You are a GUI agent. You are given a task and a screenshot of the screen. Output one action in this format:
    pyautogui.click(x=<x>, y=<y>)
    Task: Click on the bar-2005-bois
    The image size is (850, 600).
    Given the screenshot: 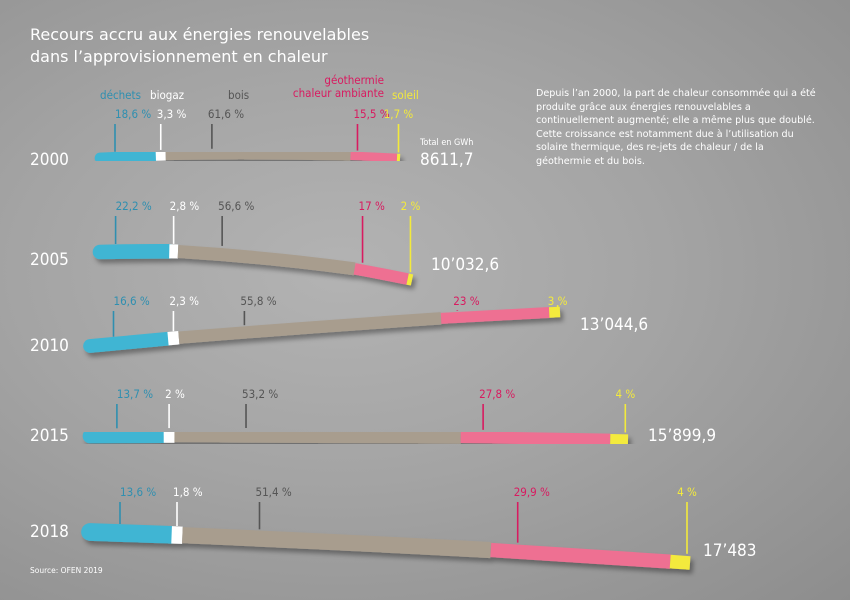 What is the action you would take?
    pyautogui.click(x=266, y=260)
    